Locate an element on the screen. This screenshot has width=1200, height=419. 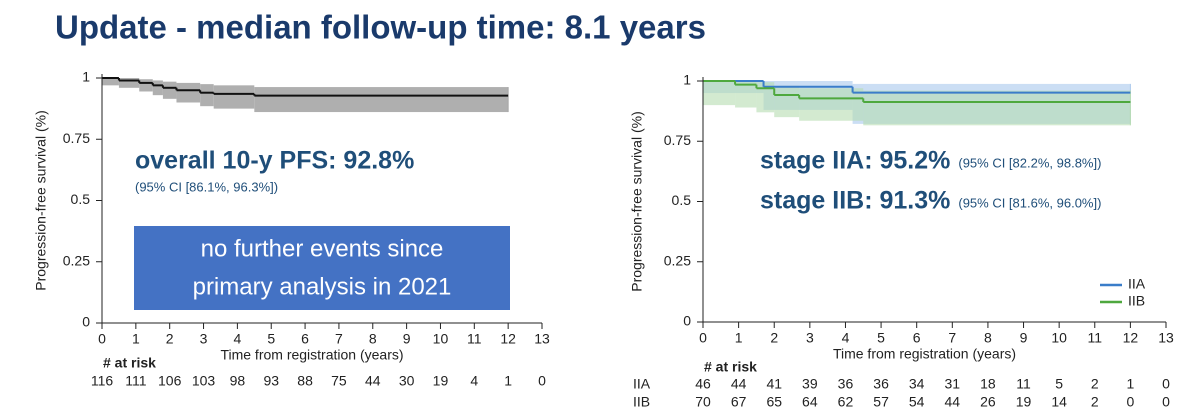
annotation: stage IIA: 95.2% is located at coordinates (855, 161).